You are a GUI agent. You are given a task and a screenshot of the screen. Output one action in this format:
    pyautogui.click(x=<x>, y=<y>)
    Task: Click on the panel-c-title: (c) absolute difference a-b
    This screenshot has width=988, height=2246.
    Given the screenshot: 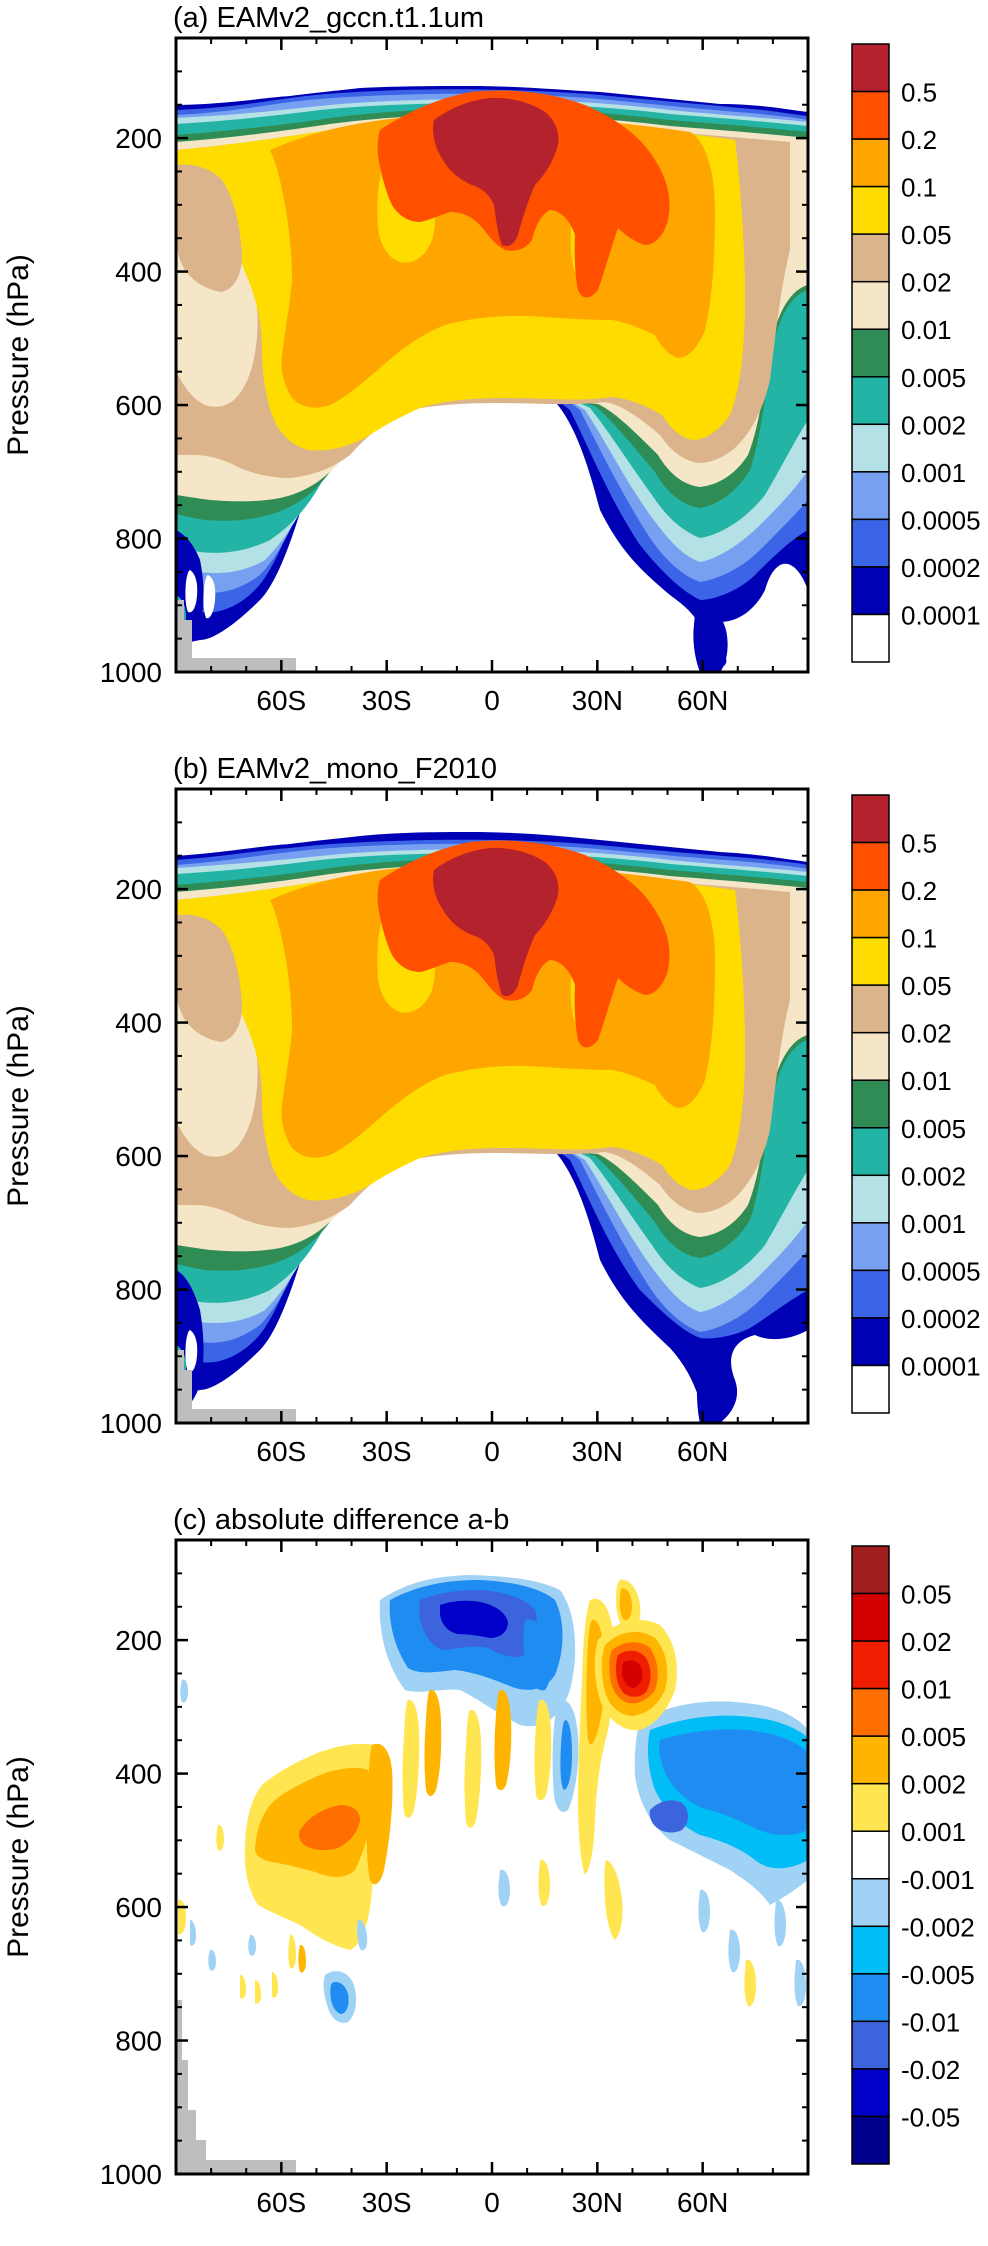 What is the action you would take?
    pyautogui.click(x=341, y=1520)
    